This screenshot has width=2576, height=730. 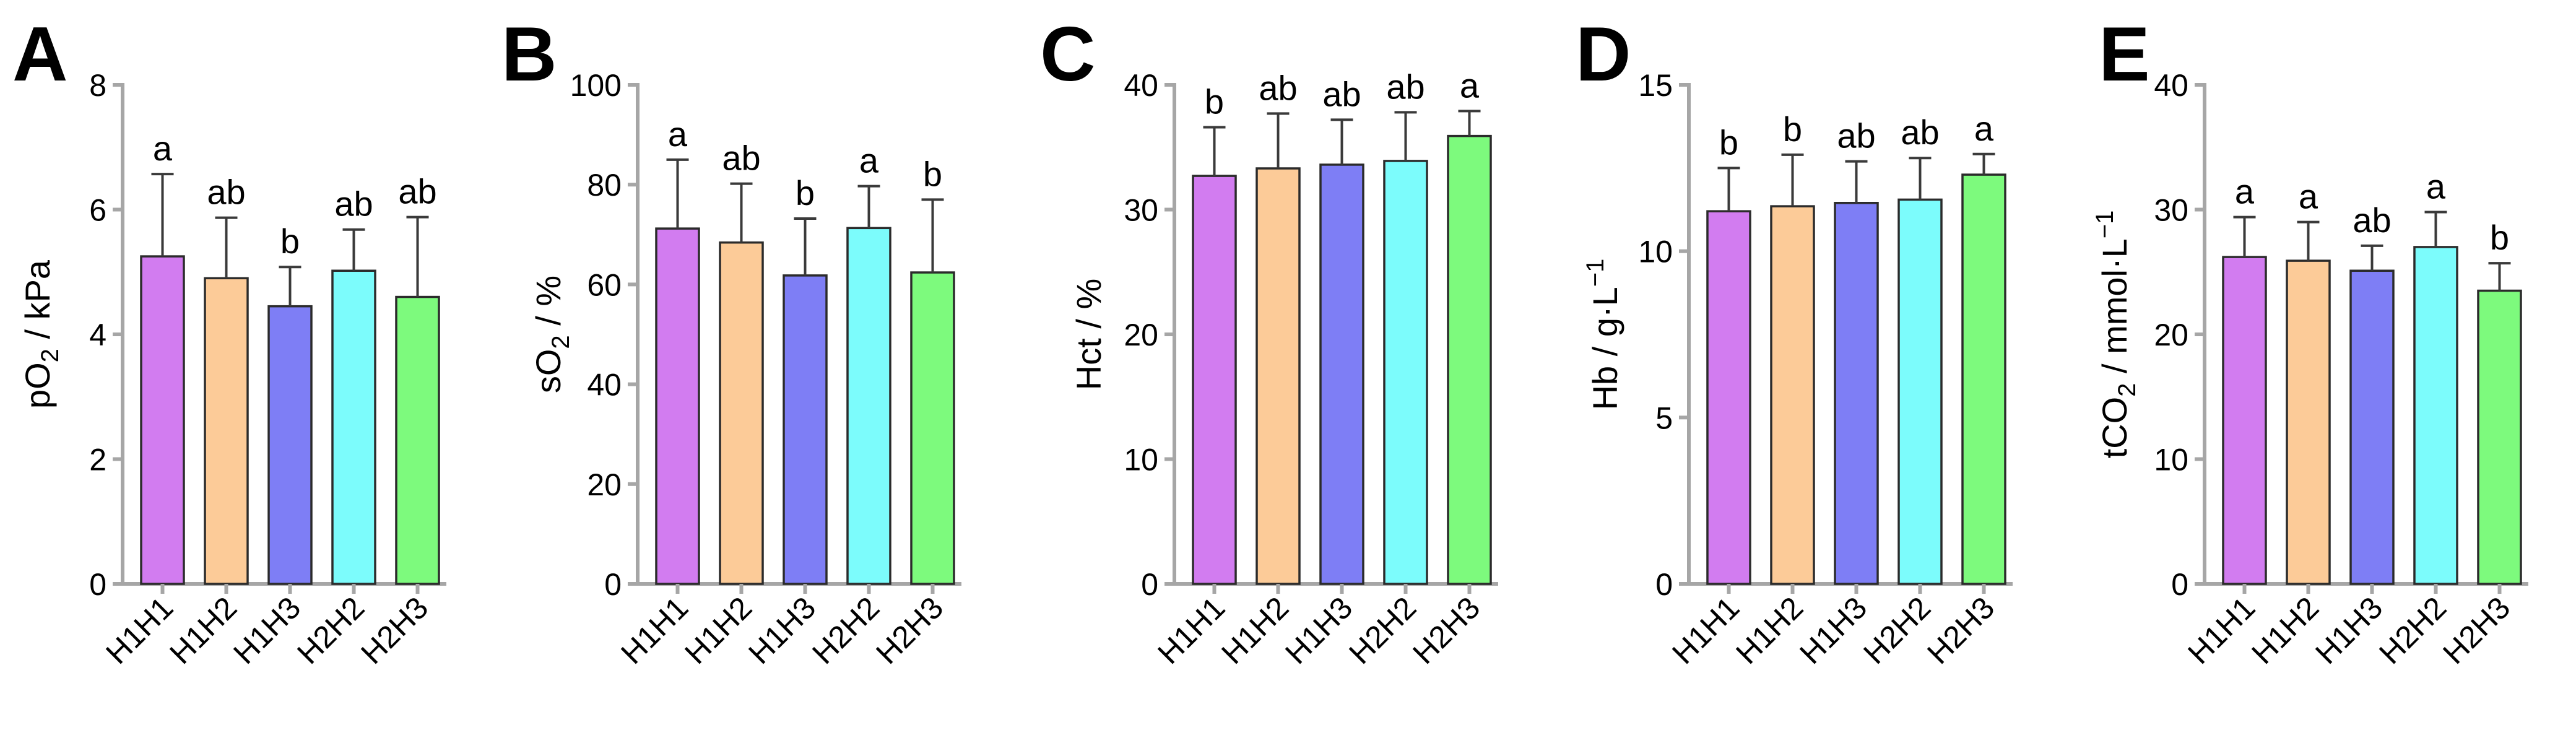 What do you see at coordinates (2114, 310) in the screenshot?
I see `y-axis-label-unit: / mmol·L` at bounding box center [2114, 310].